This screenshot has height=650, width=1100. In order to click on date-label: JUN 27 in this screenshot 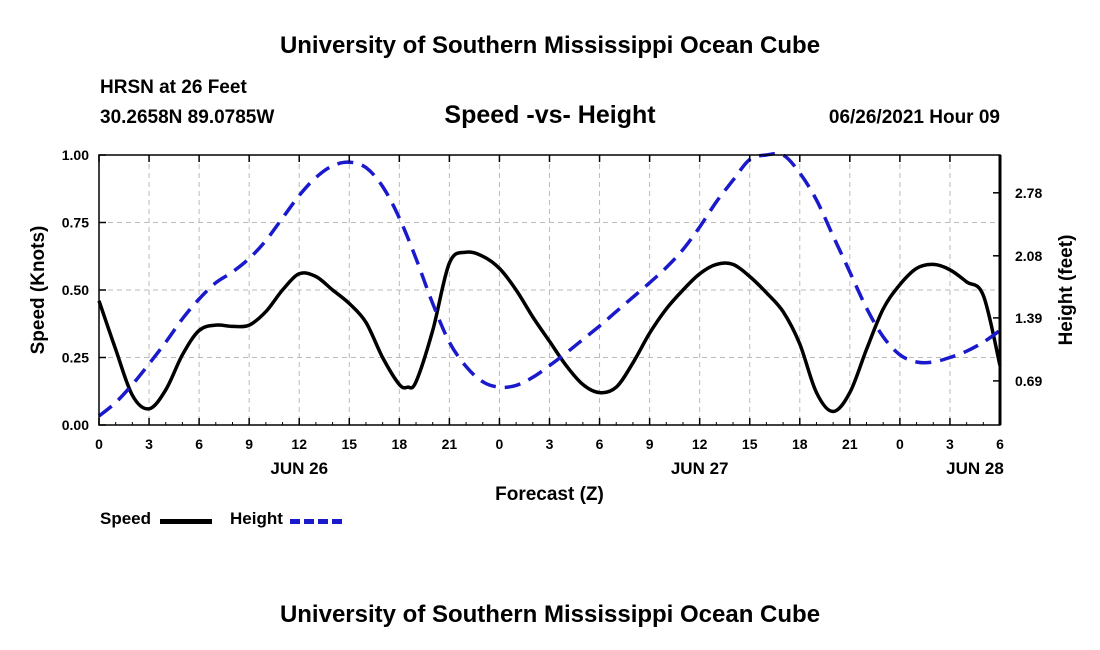, I will do `click(700, 468)`.